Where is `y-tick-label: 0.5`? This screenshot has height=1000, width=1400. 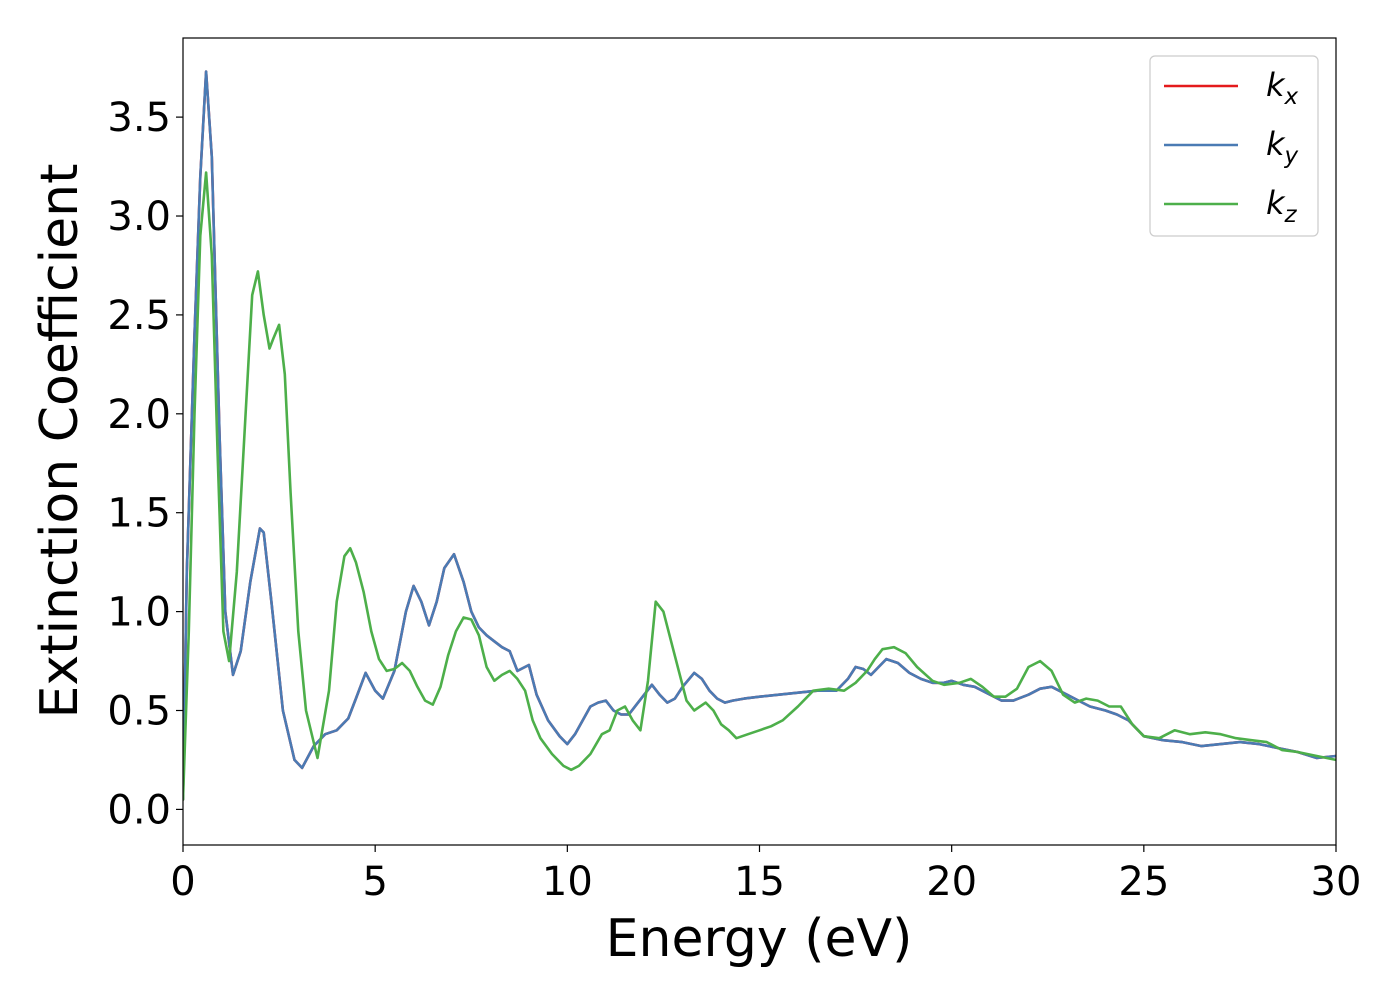 y-tick-label: 0.5 is located at coordinates (139, 712).